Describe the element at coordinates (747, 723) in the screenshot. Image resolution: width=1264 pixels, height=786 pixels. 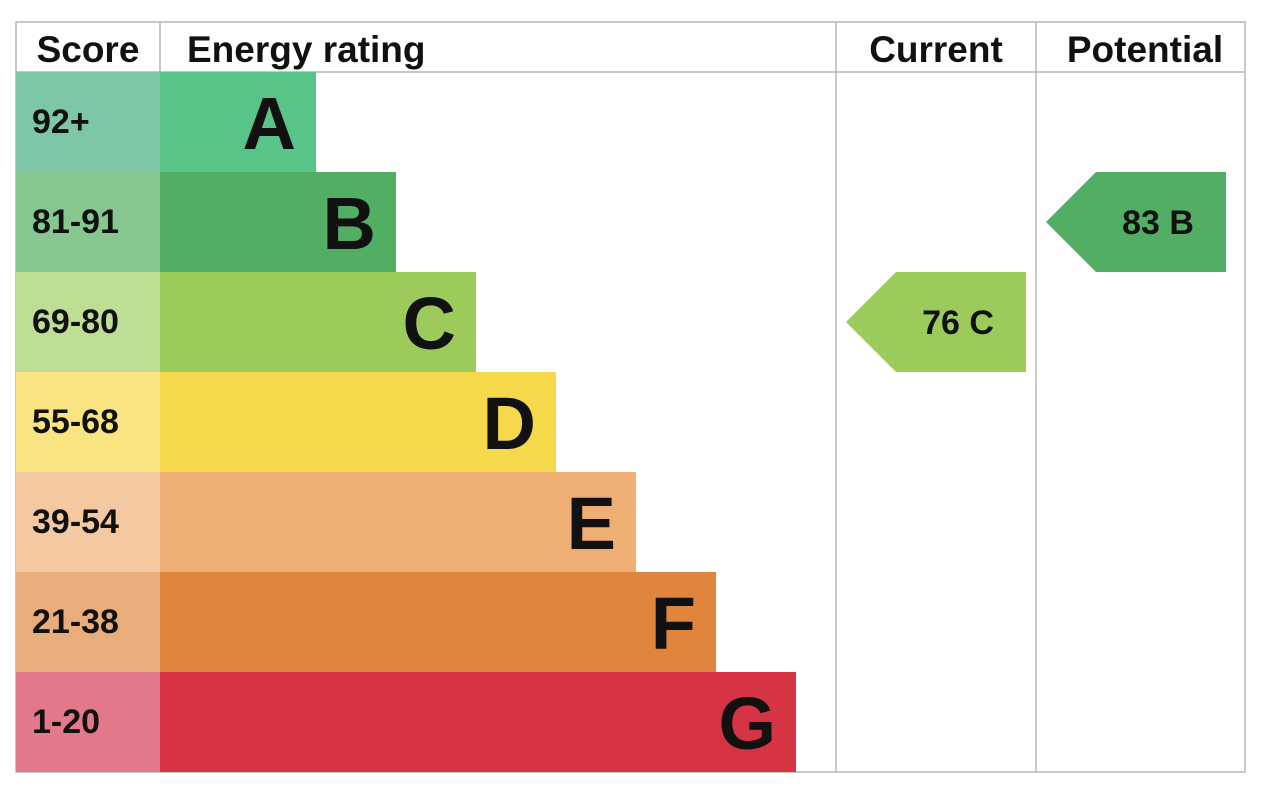
I see `band-letter-g: G` at that location.